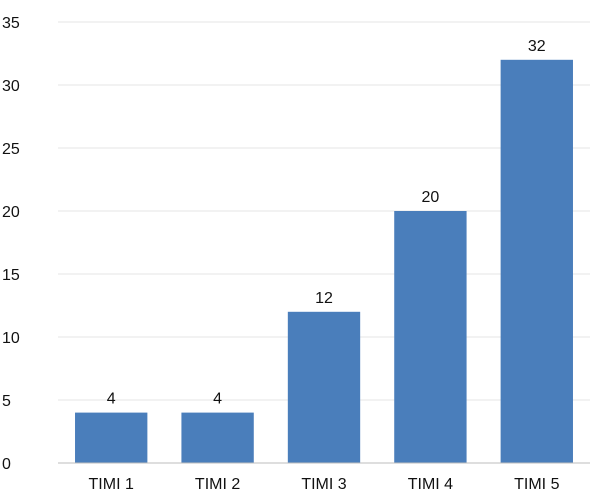 This screenshot has height=499, width=596. Describe the element at coordinates (431, 197) in the screenshot. I see `data-label: 20` at that location.